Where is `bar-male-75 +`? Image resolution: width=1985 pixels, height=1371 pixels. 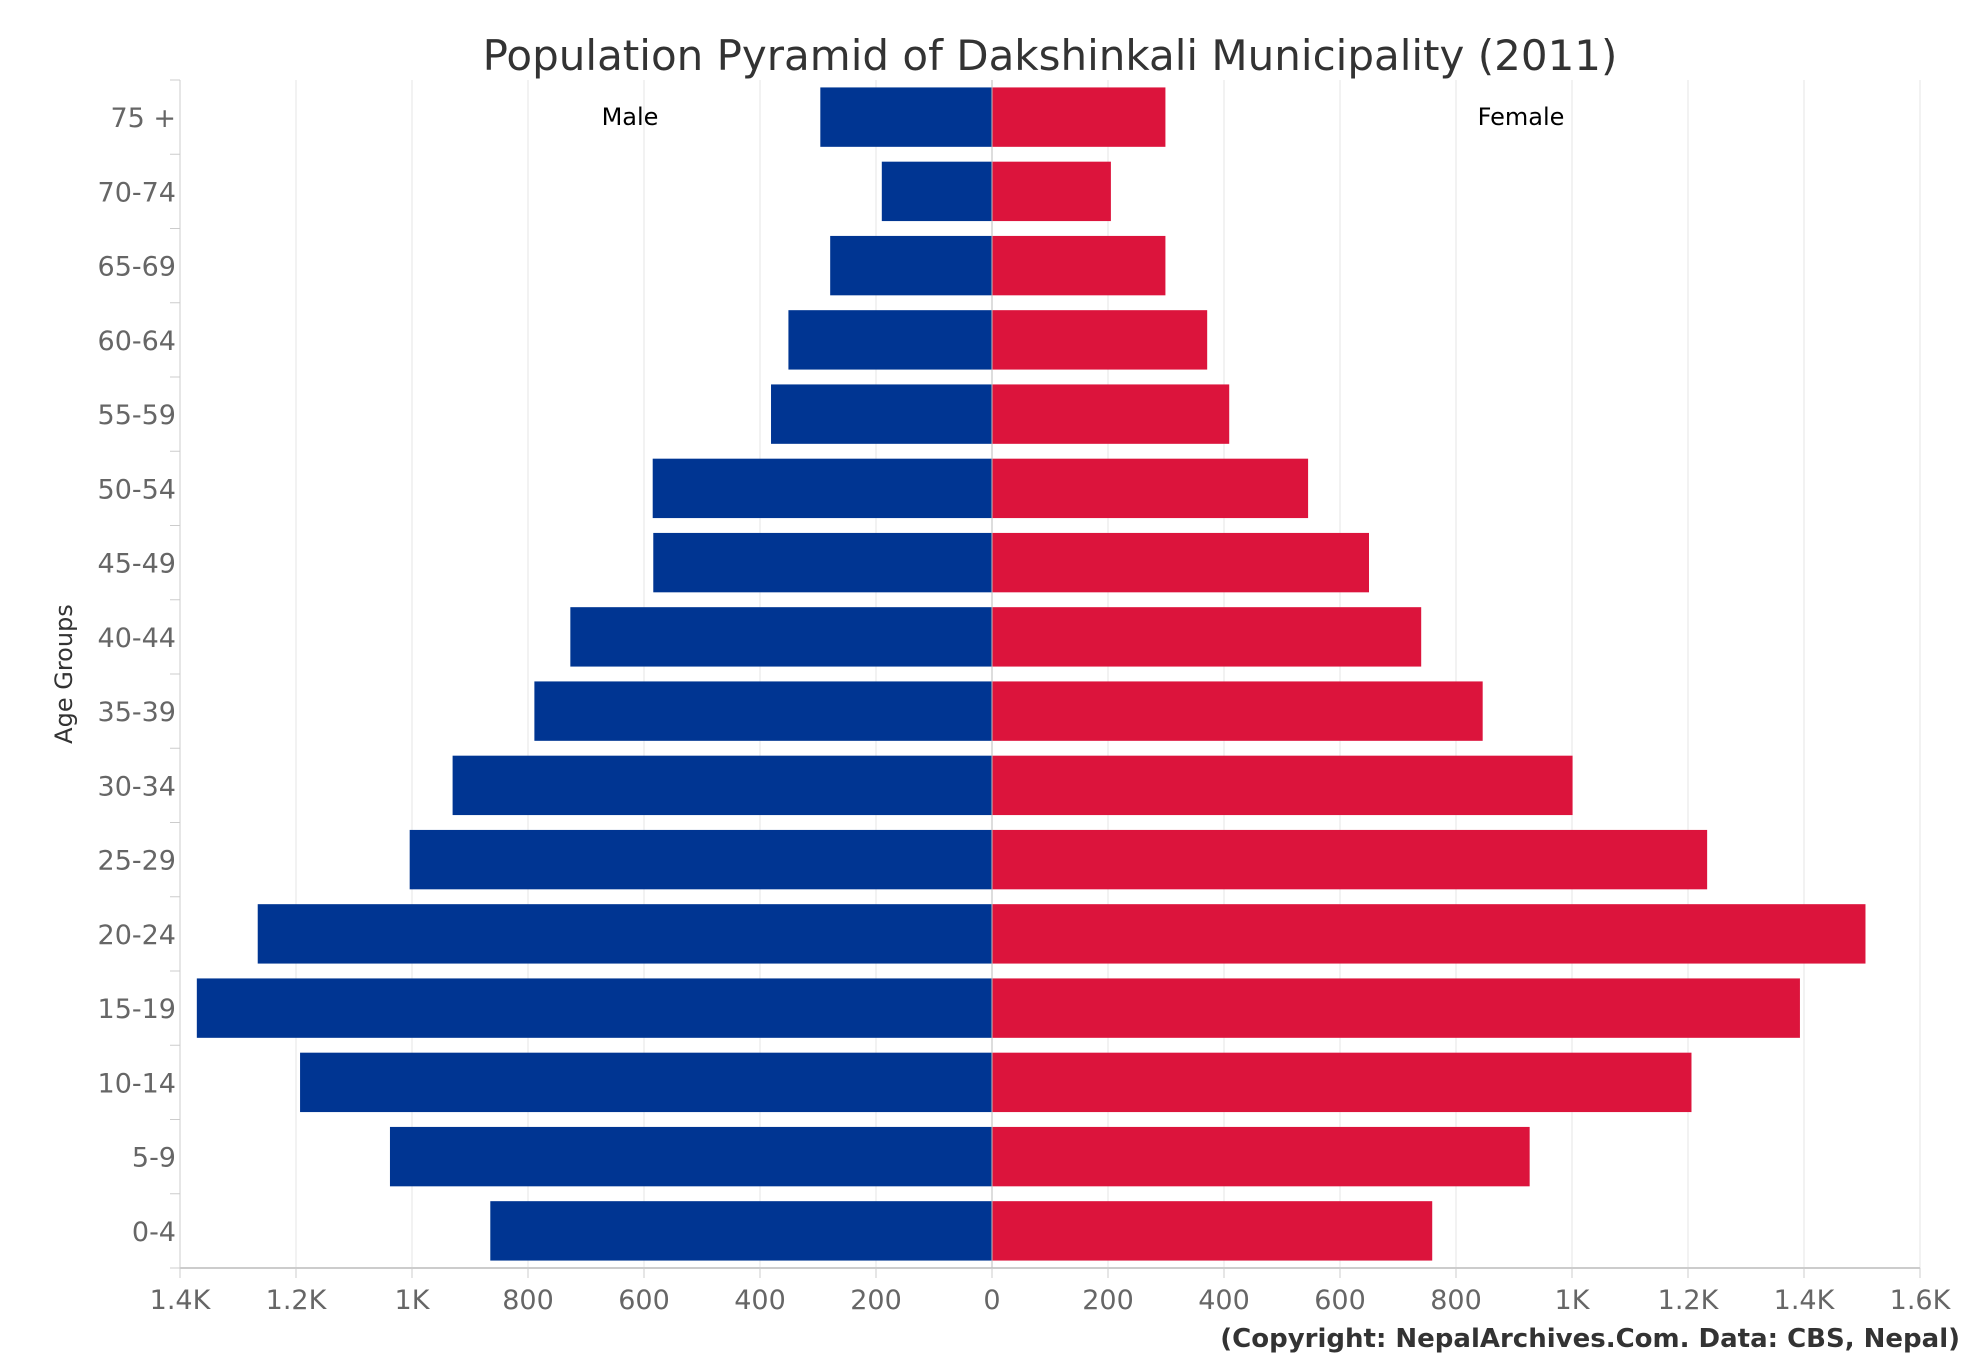 bar-male-75 + is located at coordinates (906, 117).